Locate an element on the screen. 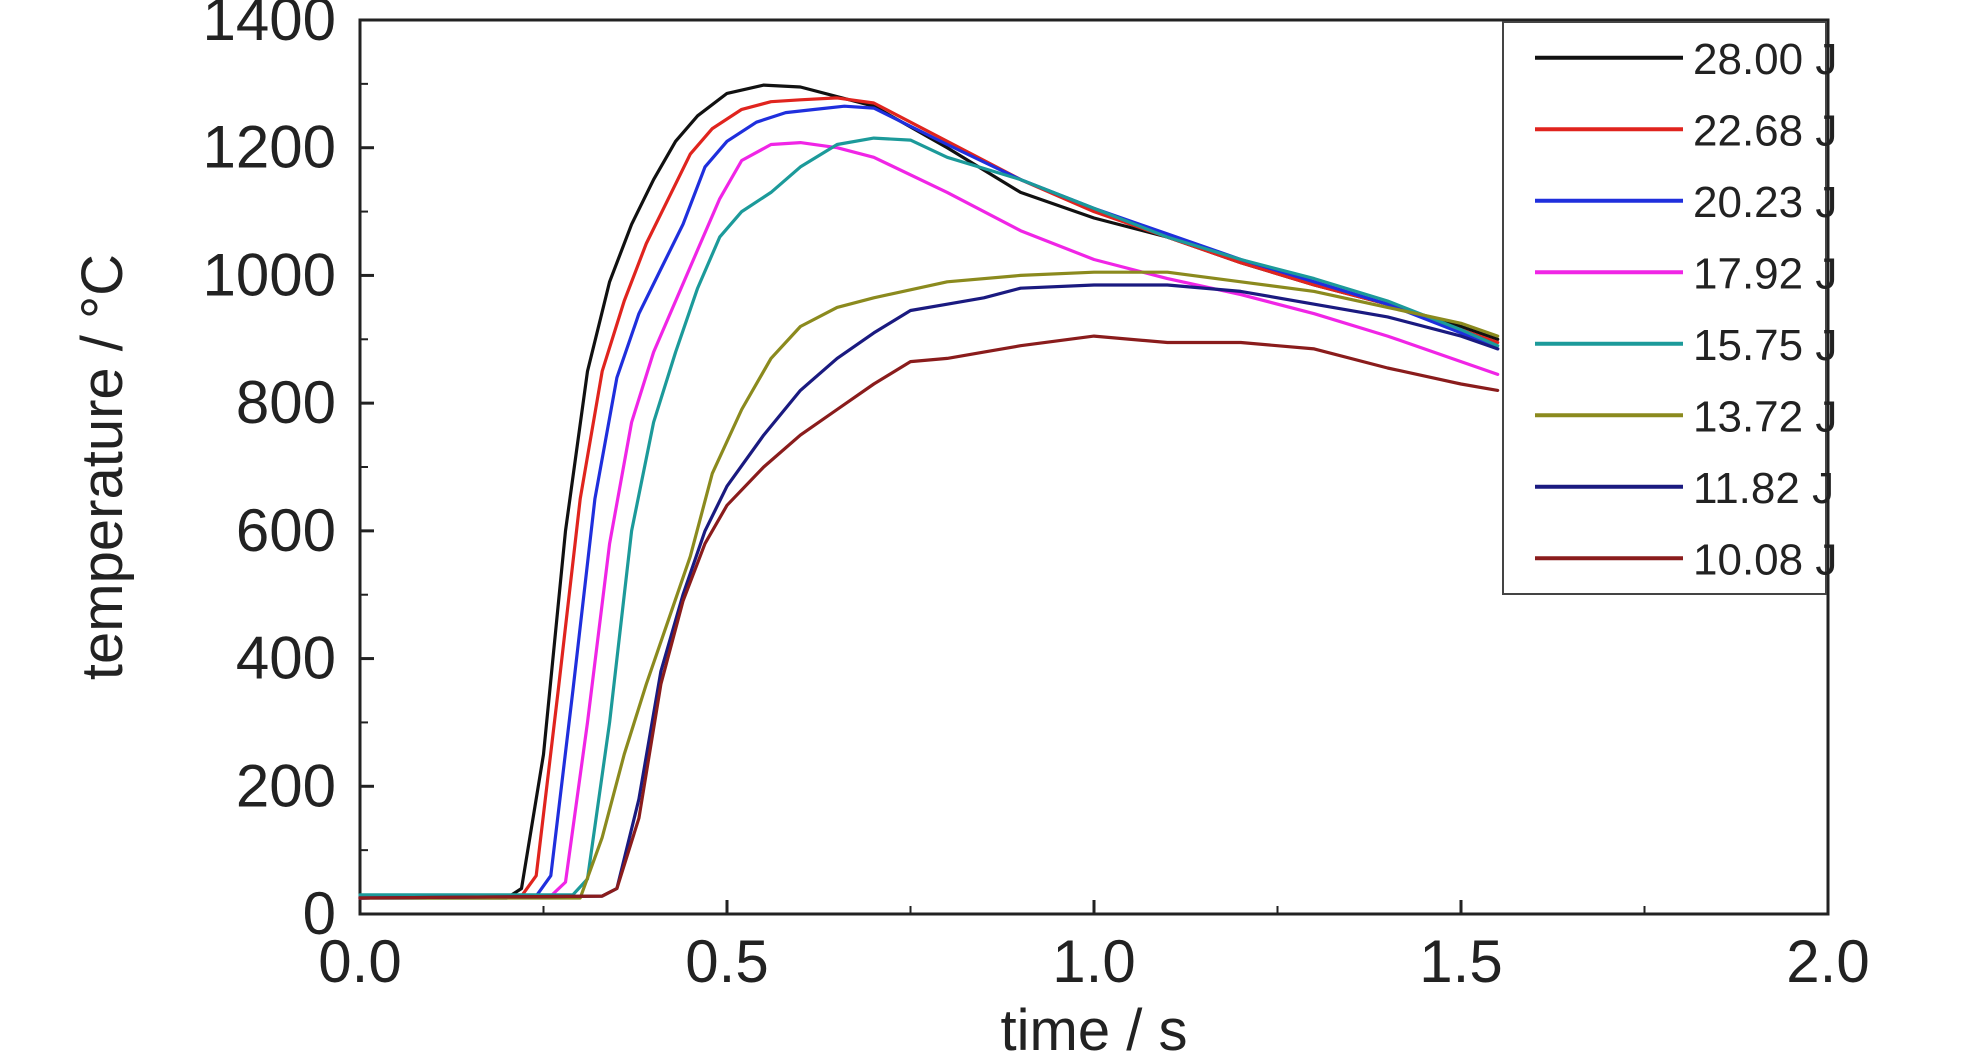  x-tick-label: 1.5 is located at coordinates (1460, 961).